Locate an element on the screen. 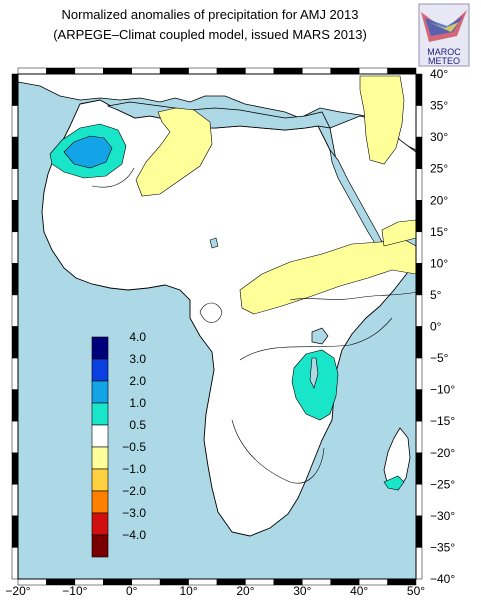 This screenshot has width=481, height=601. latitude-tick-label: −25° is located at coordinates (442, 484).